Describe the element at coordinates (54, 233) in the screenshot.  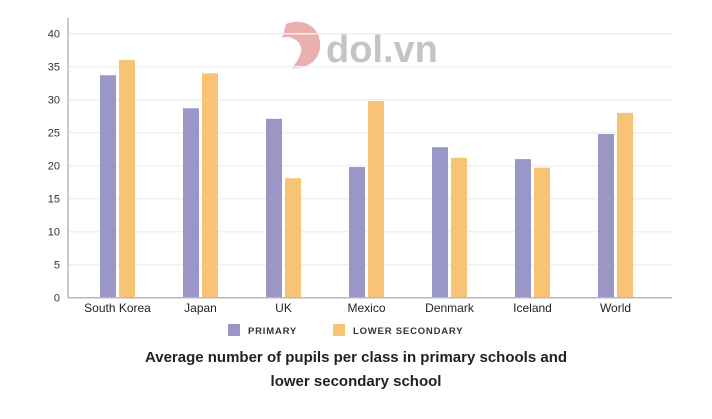
I see `y-tick-label: 10` at that location.